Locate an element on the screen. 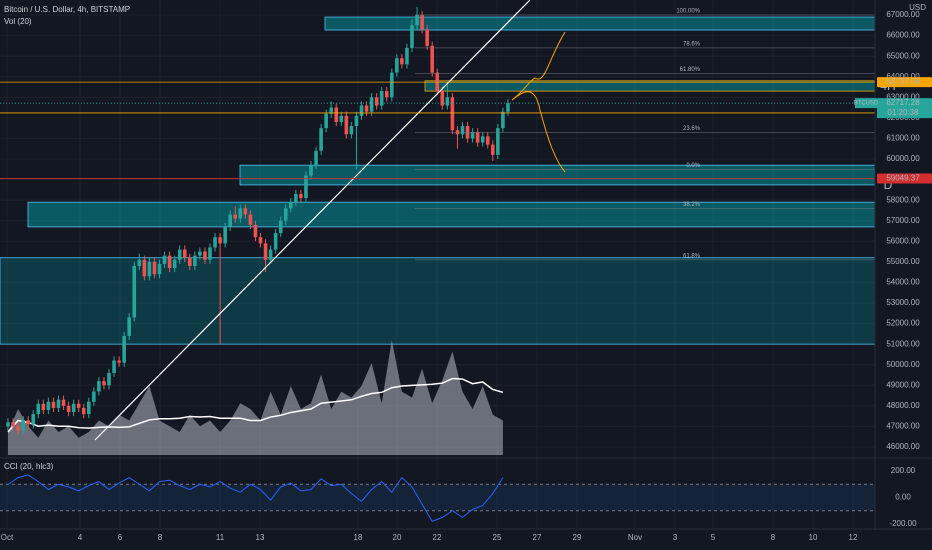 The image size is (932, 550). fib-label: 61.80% is located at coordinates (690, 70).